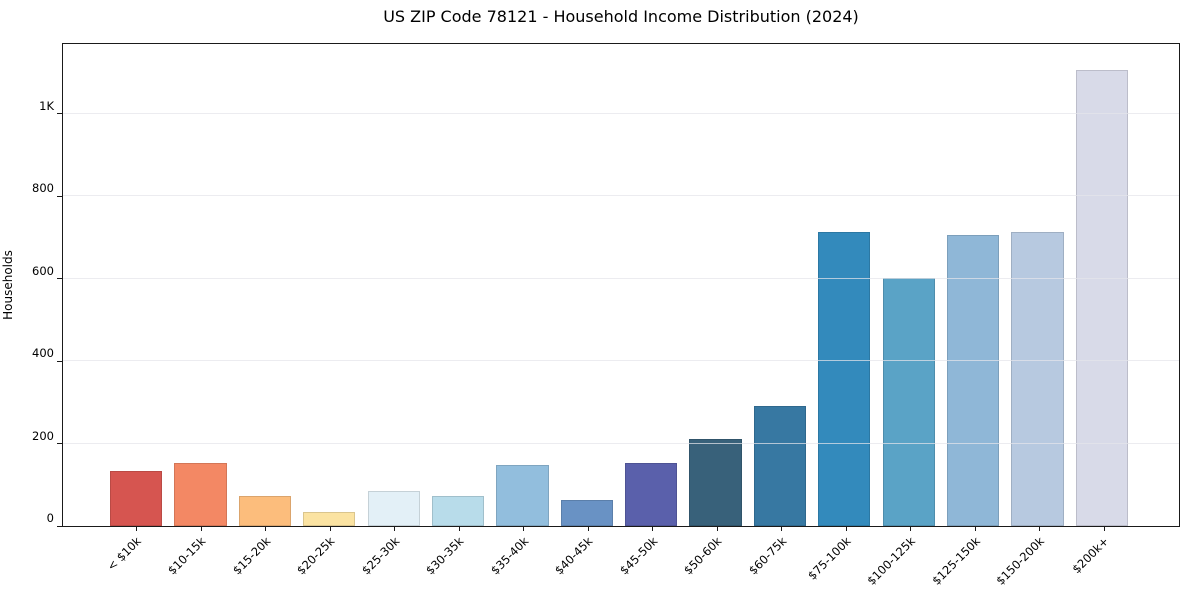 The image size is (1189, 590). Describe the element at coordinates (8, 285) in the screenshot. I see `y-axis-label: Households` at that location.